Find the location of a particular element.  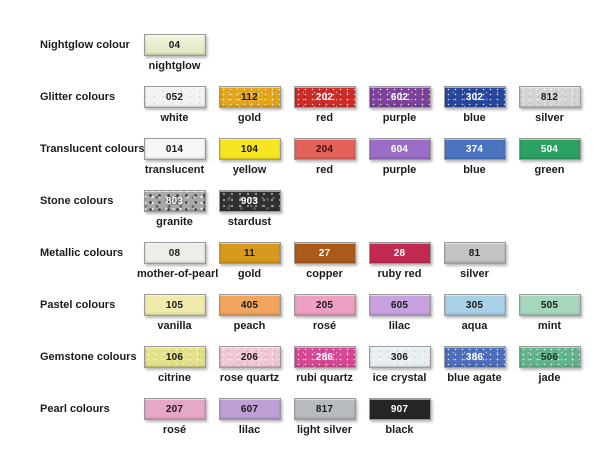

color-name: vanilla is located at coordinates (174, 326).